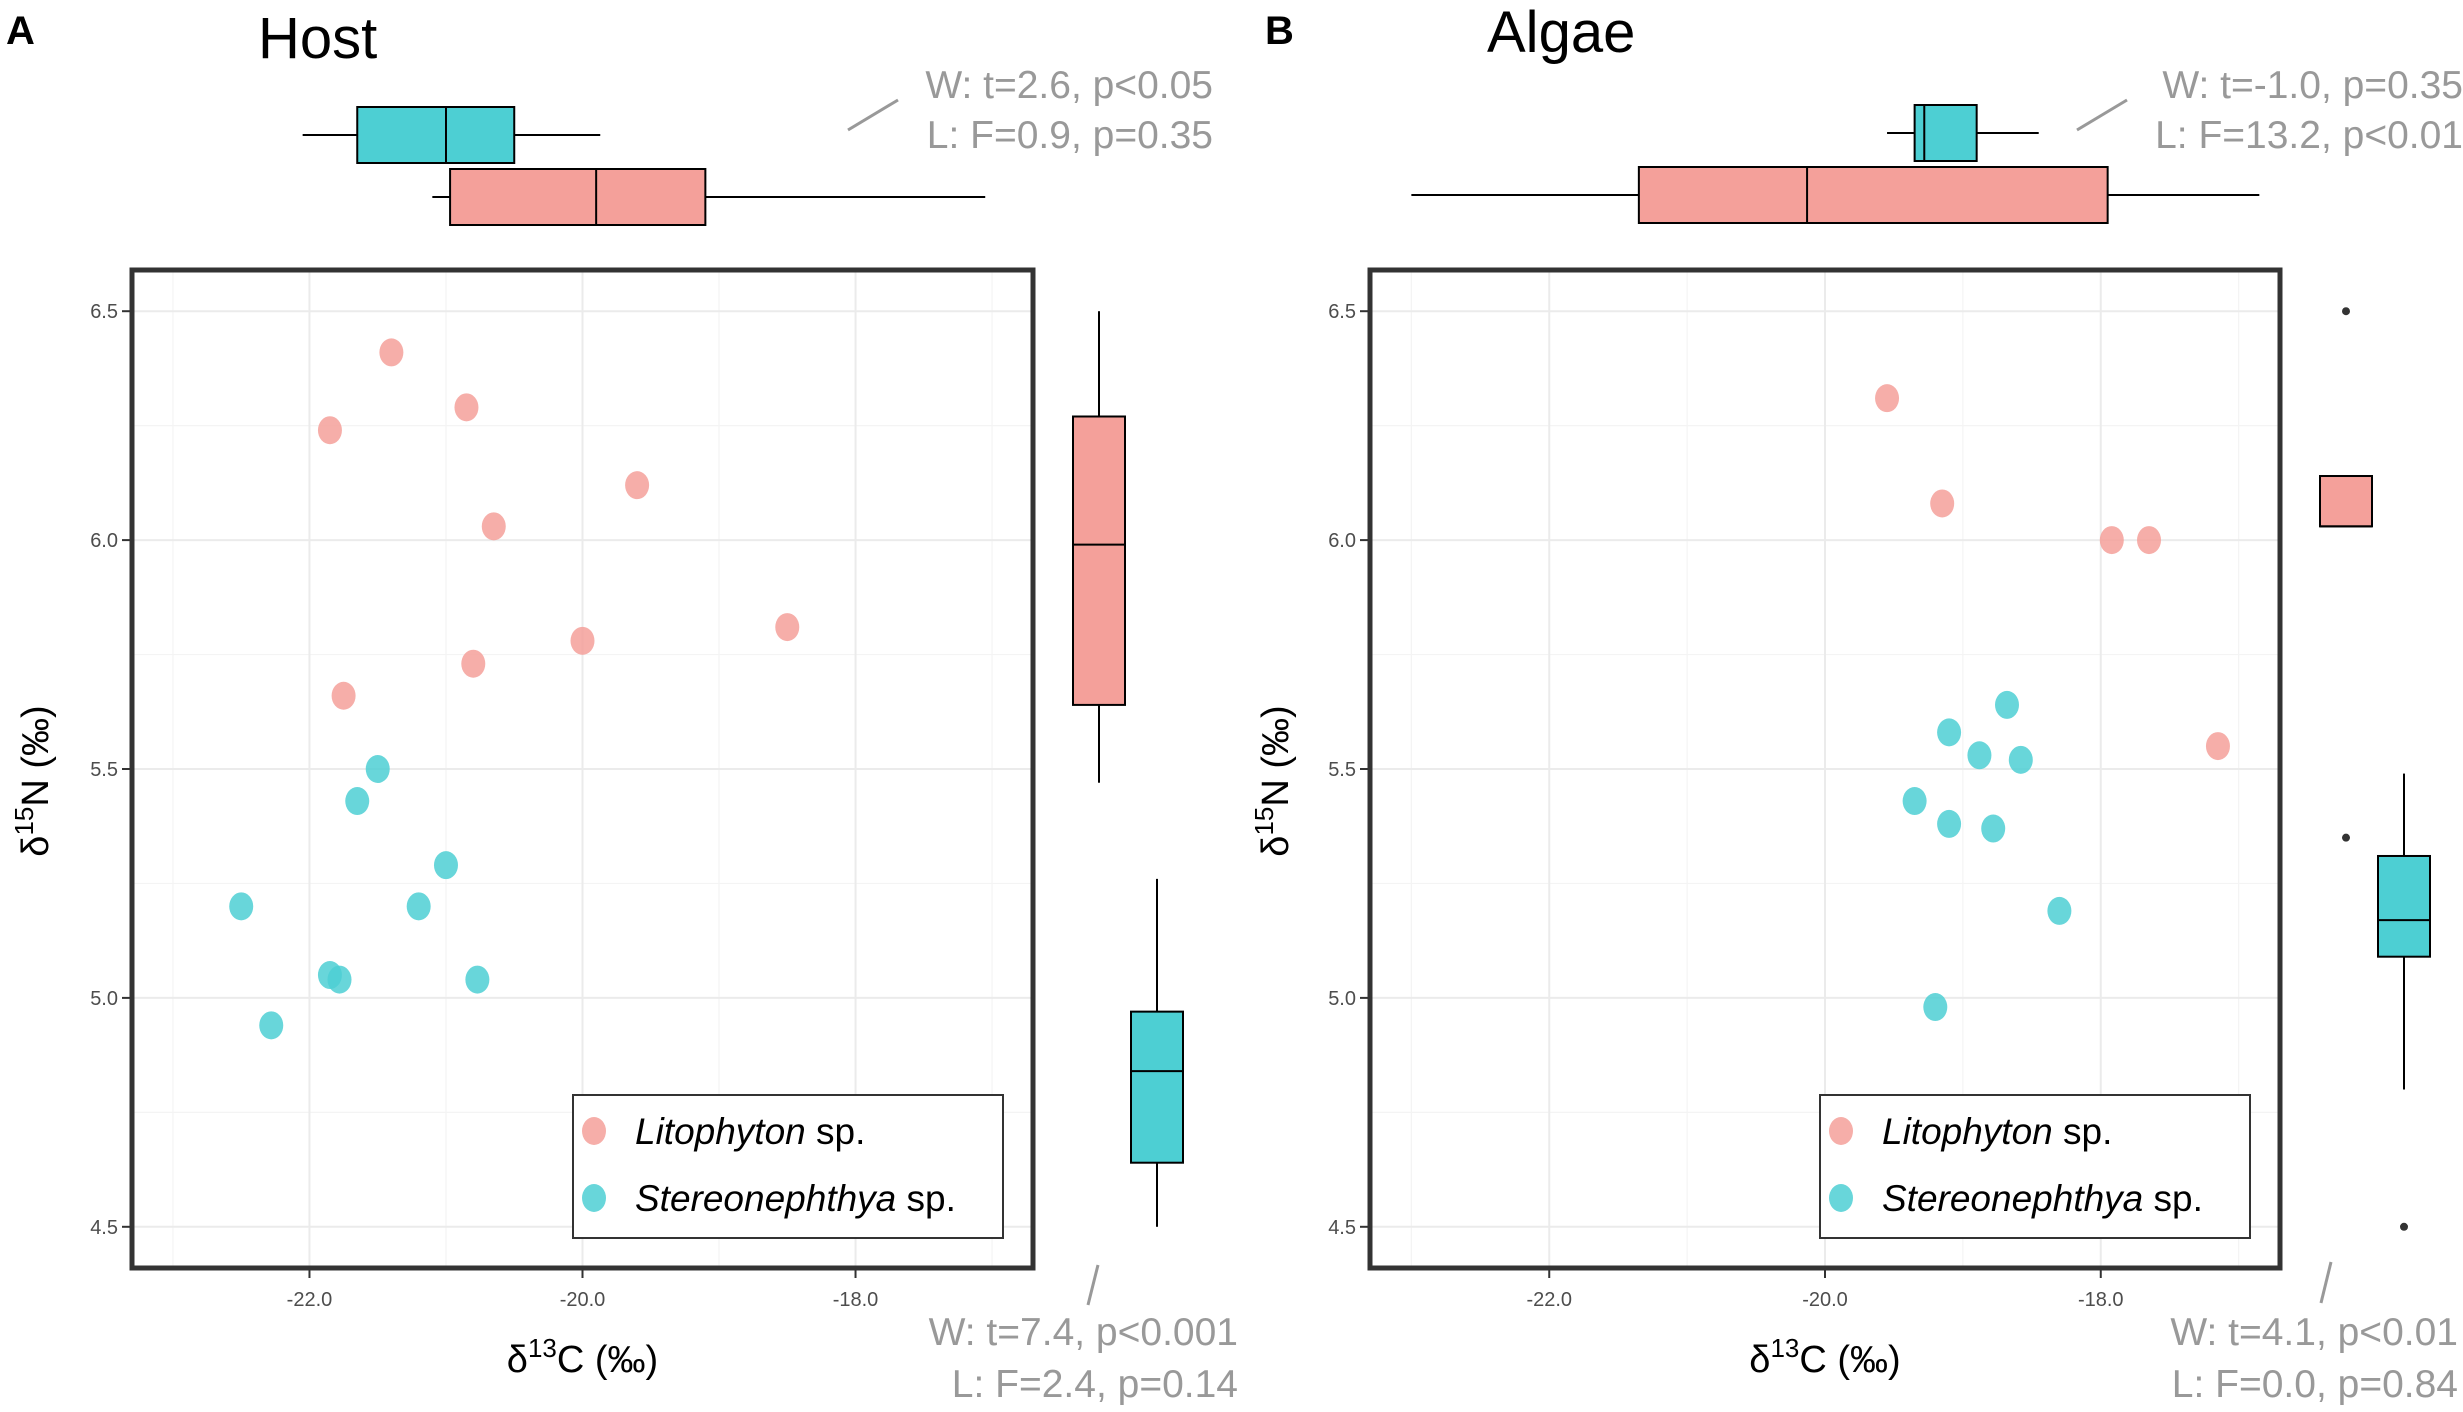 This screenshot has width=2463, height=1412. I want to click on chart-title: Algae, so click(1561, 32).